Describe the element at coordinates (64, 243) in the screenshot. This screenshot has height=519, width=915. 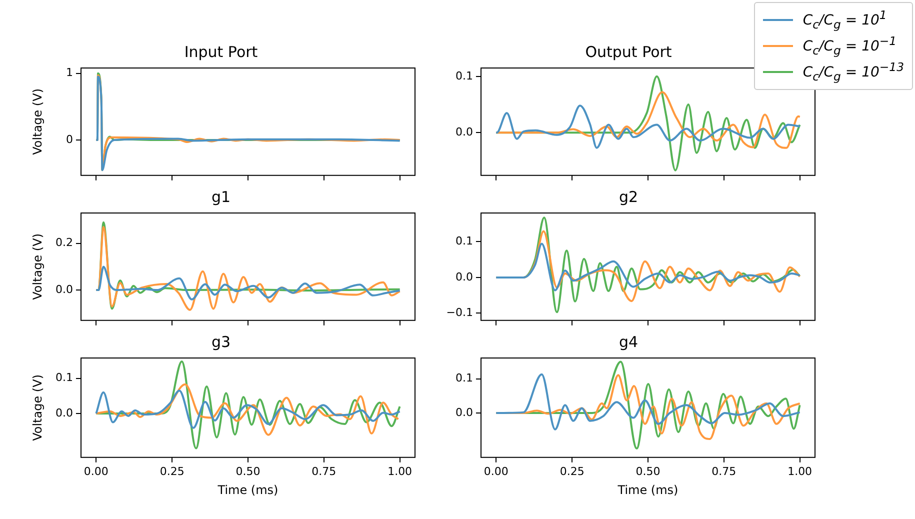
I see `y-tick-label: 0.2` at that location.